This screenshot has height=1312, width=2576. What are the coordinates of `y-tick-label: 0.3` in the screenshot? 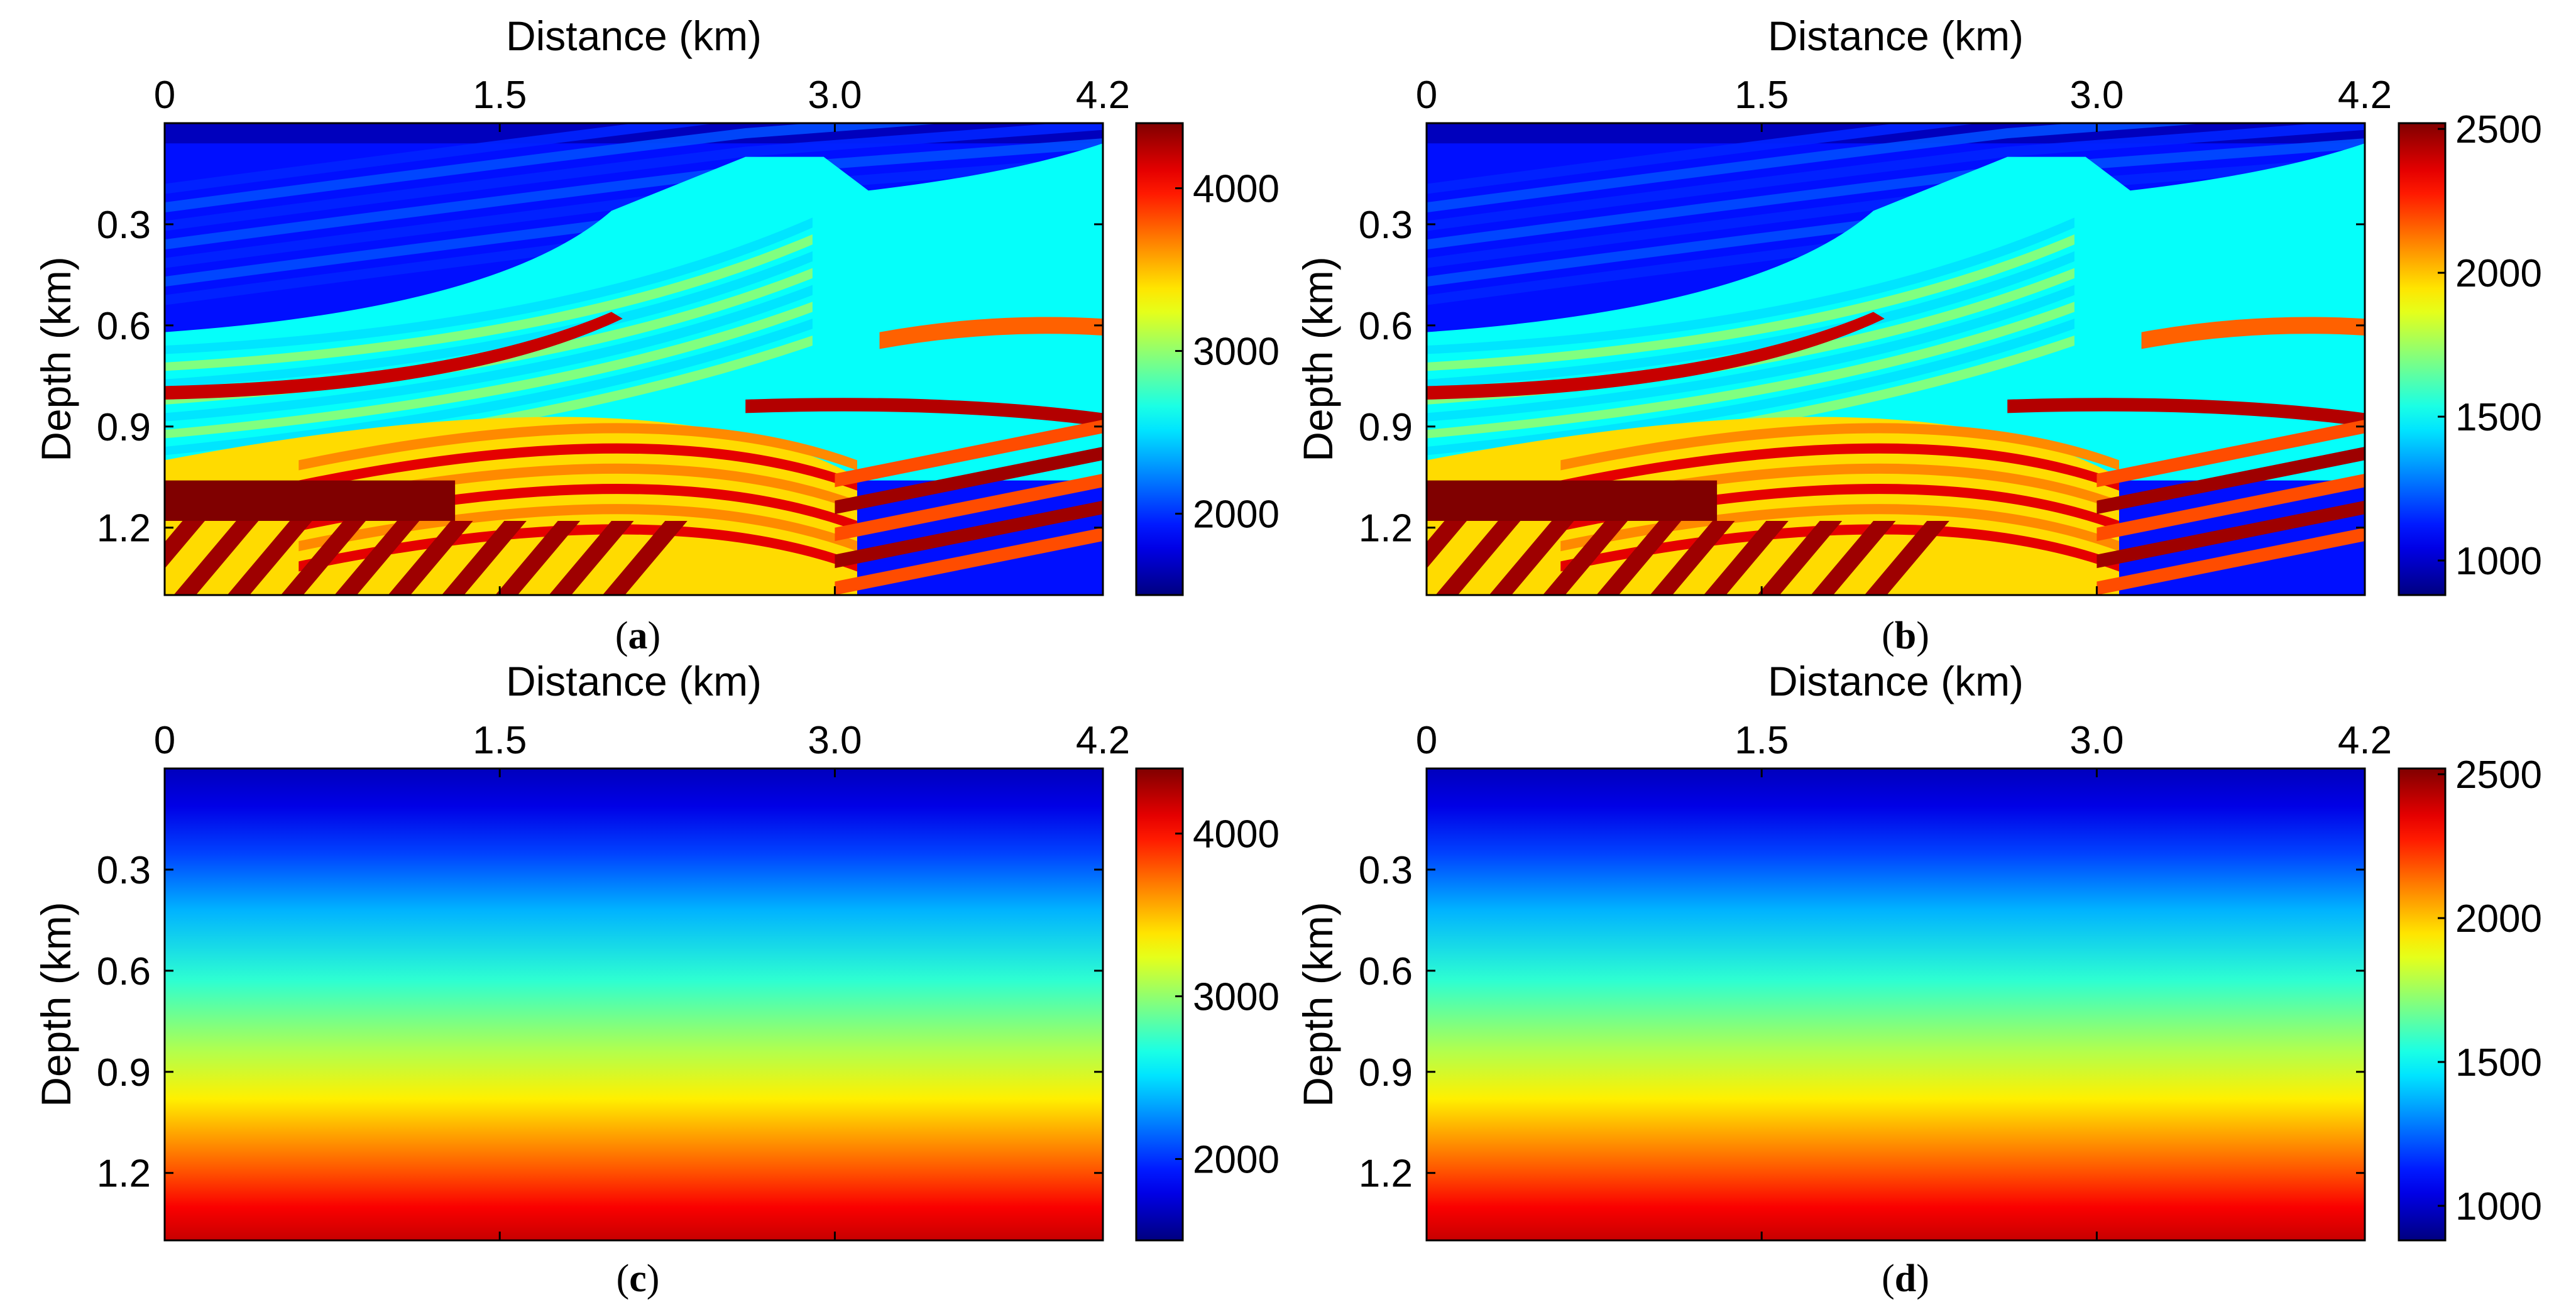 It's located at (124, 870).